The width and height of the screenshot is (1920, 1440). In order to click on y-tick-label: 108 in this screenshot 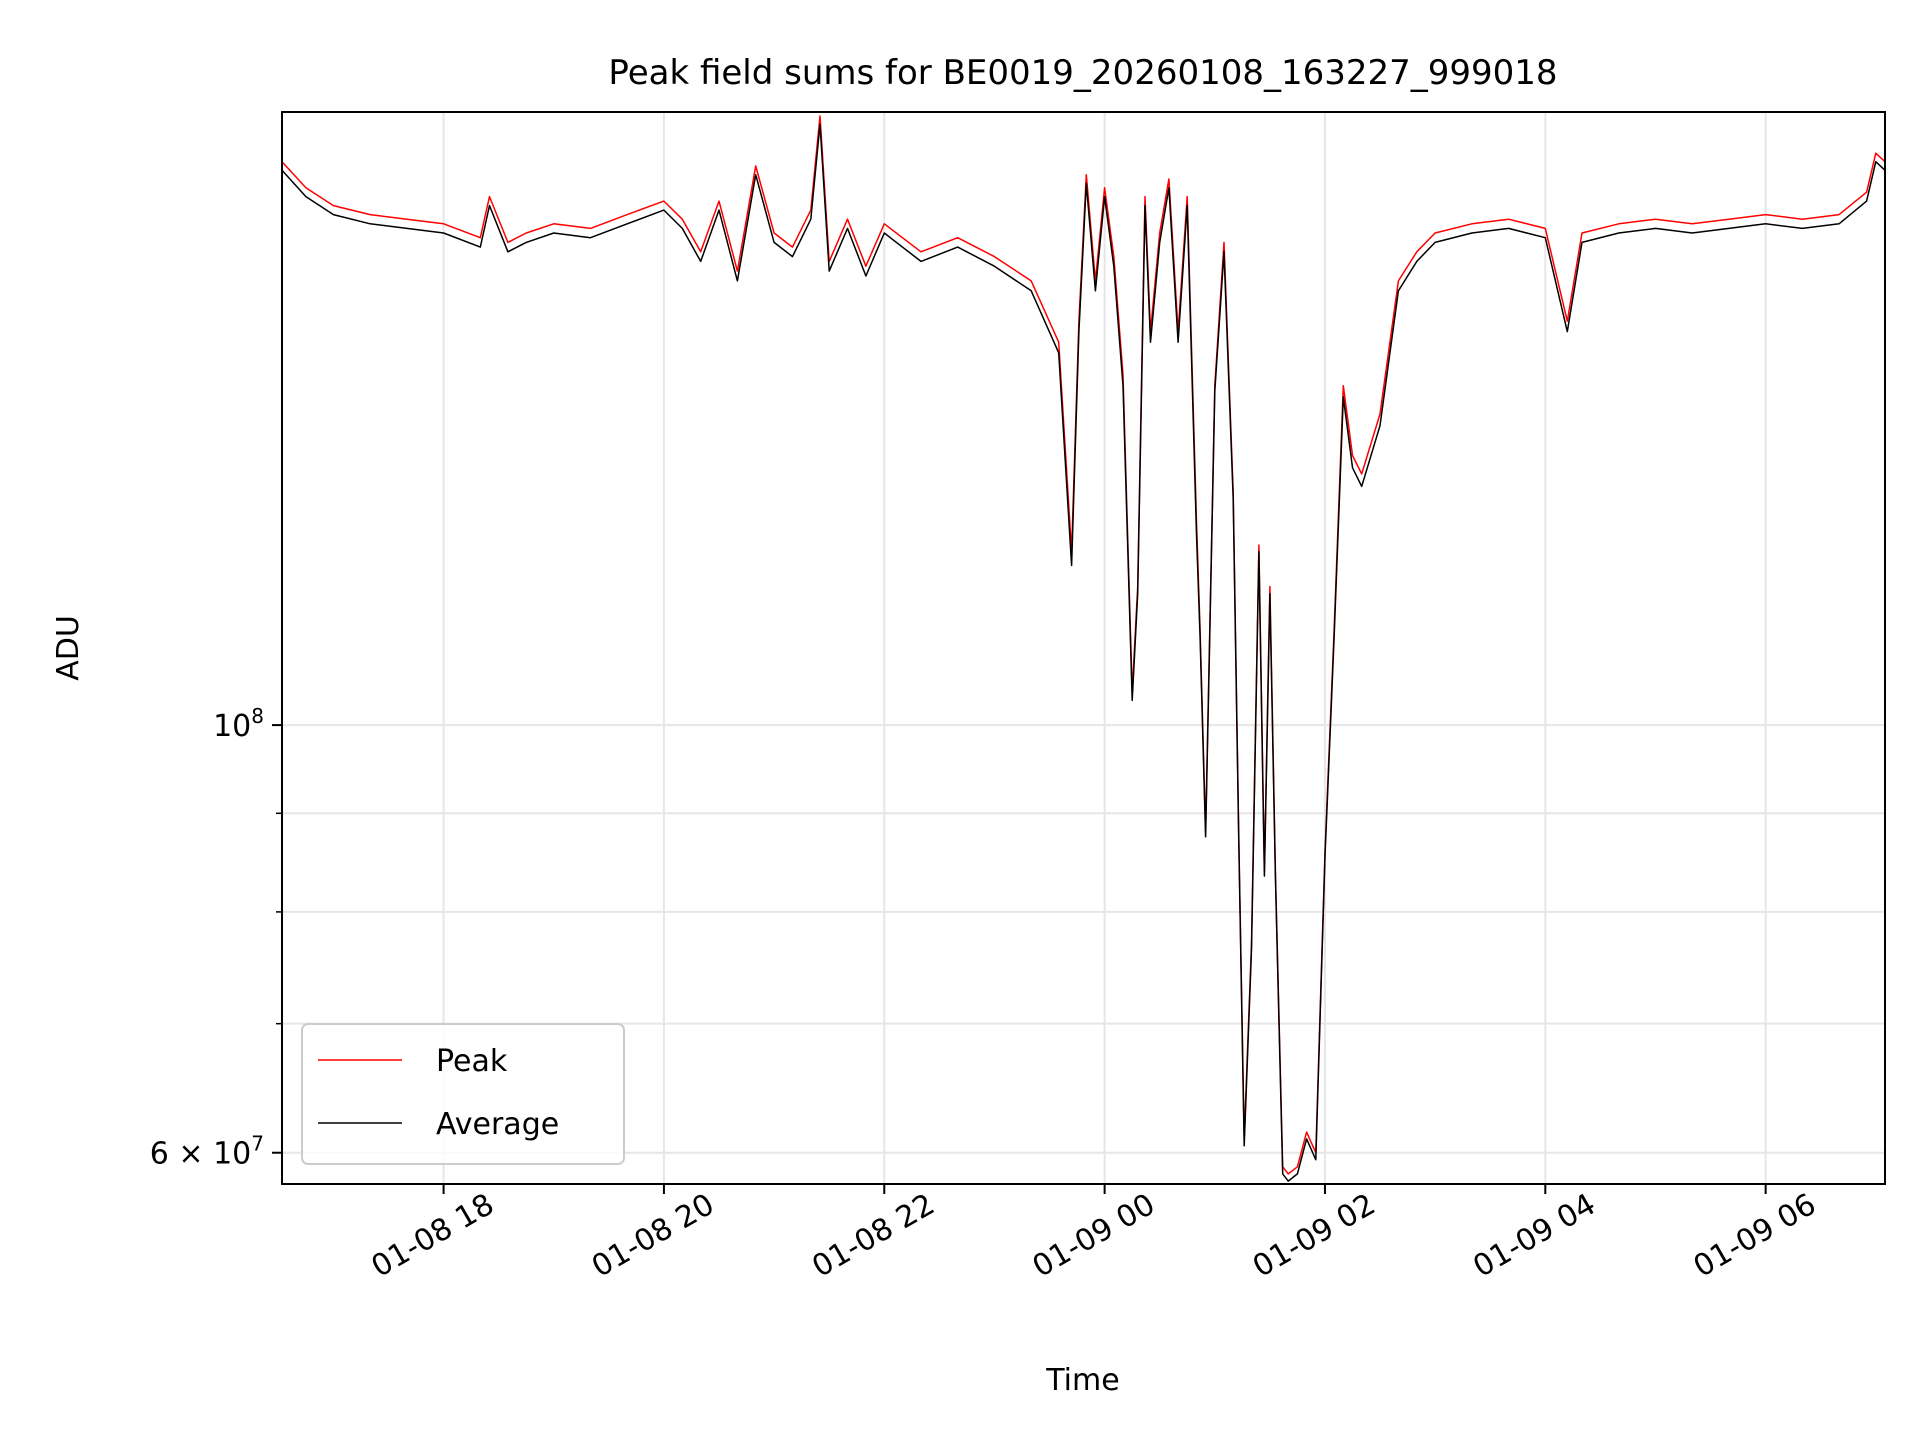, I will do `click(238, 724)`.